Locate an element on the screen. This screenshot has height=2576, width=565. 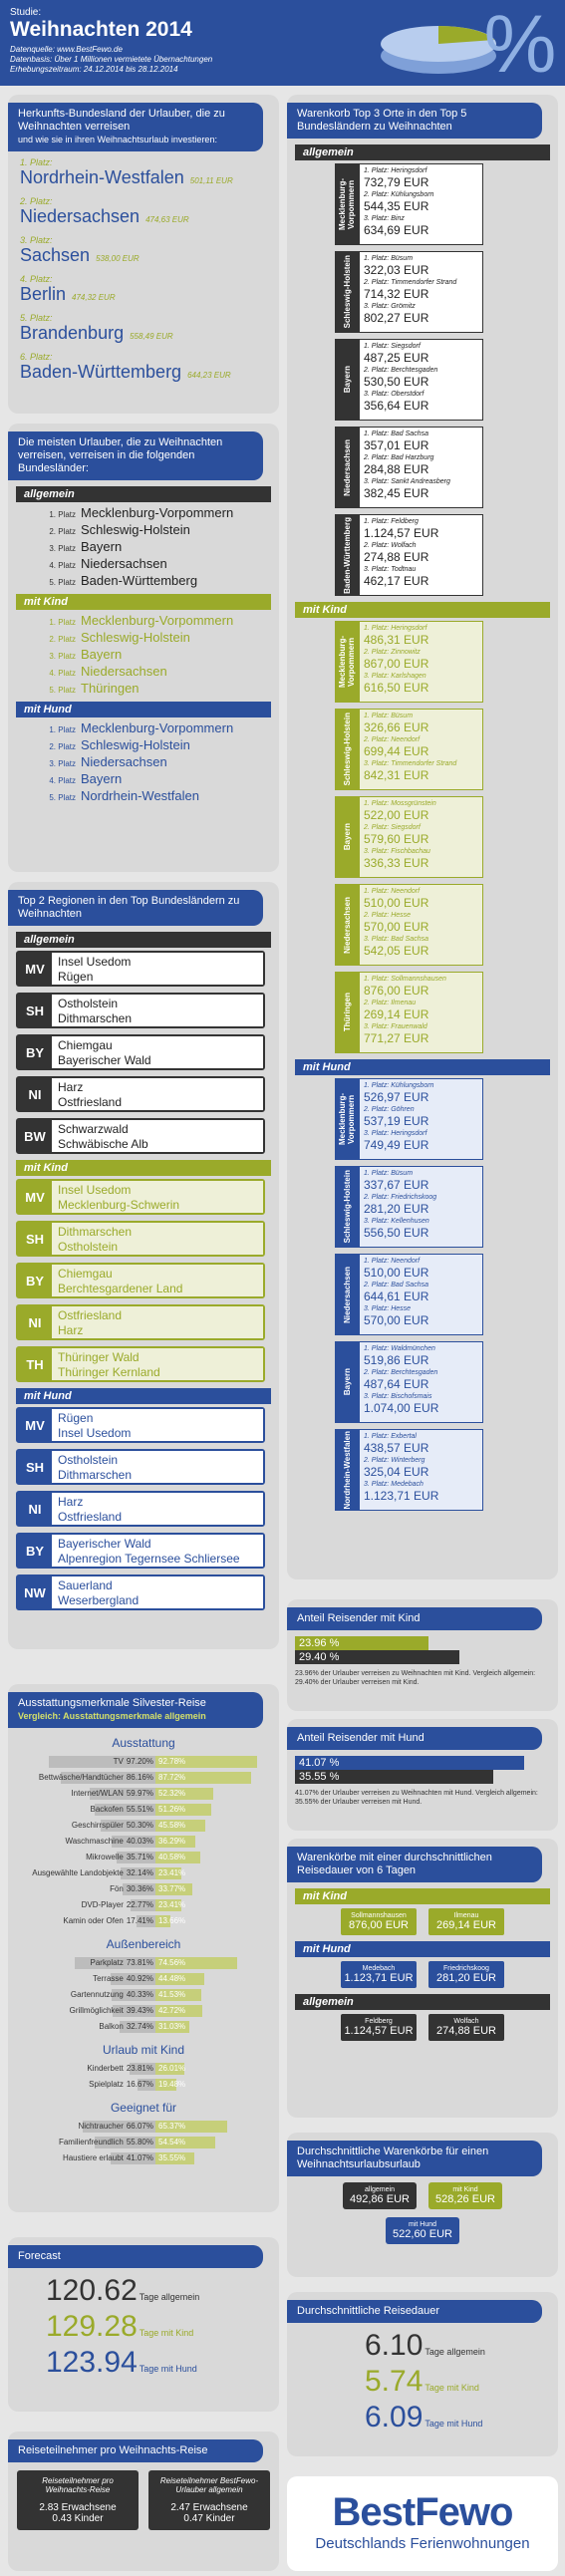
state-name: Thüringen is located at coordinates (347, 1012).